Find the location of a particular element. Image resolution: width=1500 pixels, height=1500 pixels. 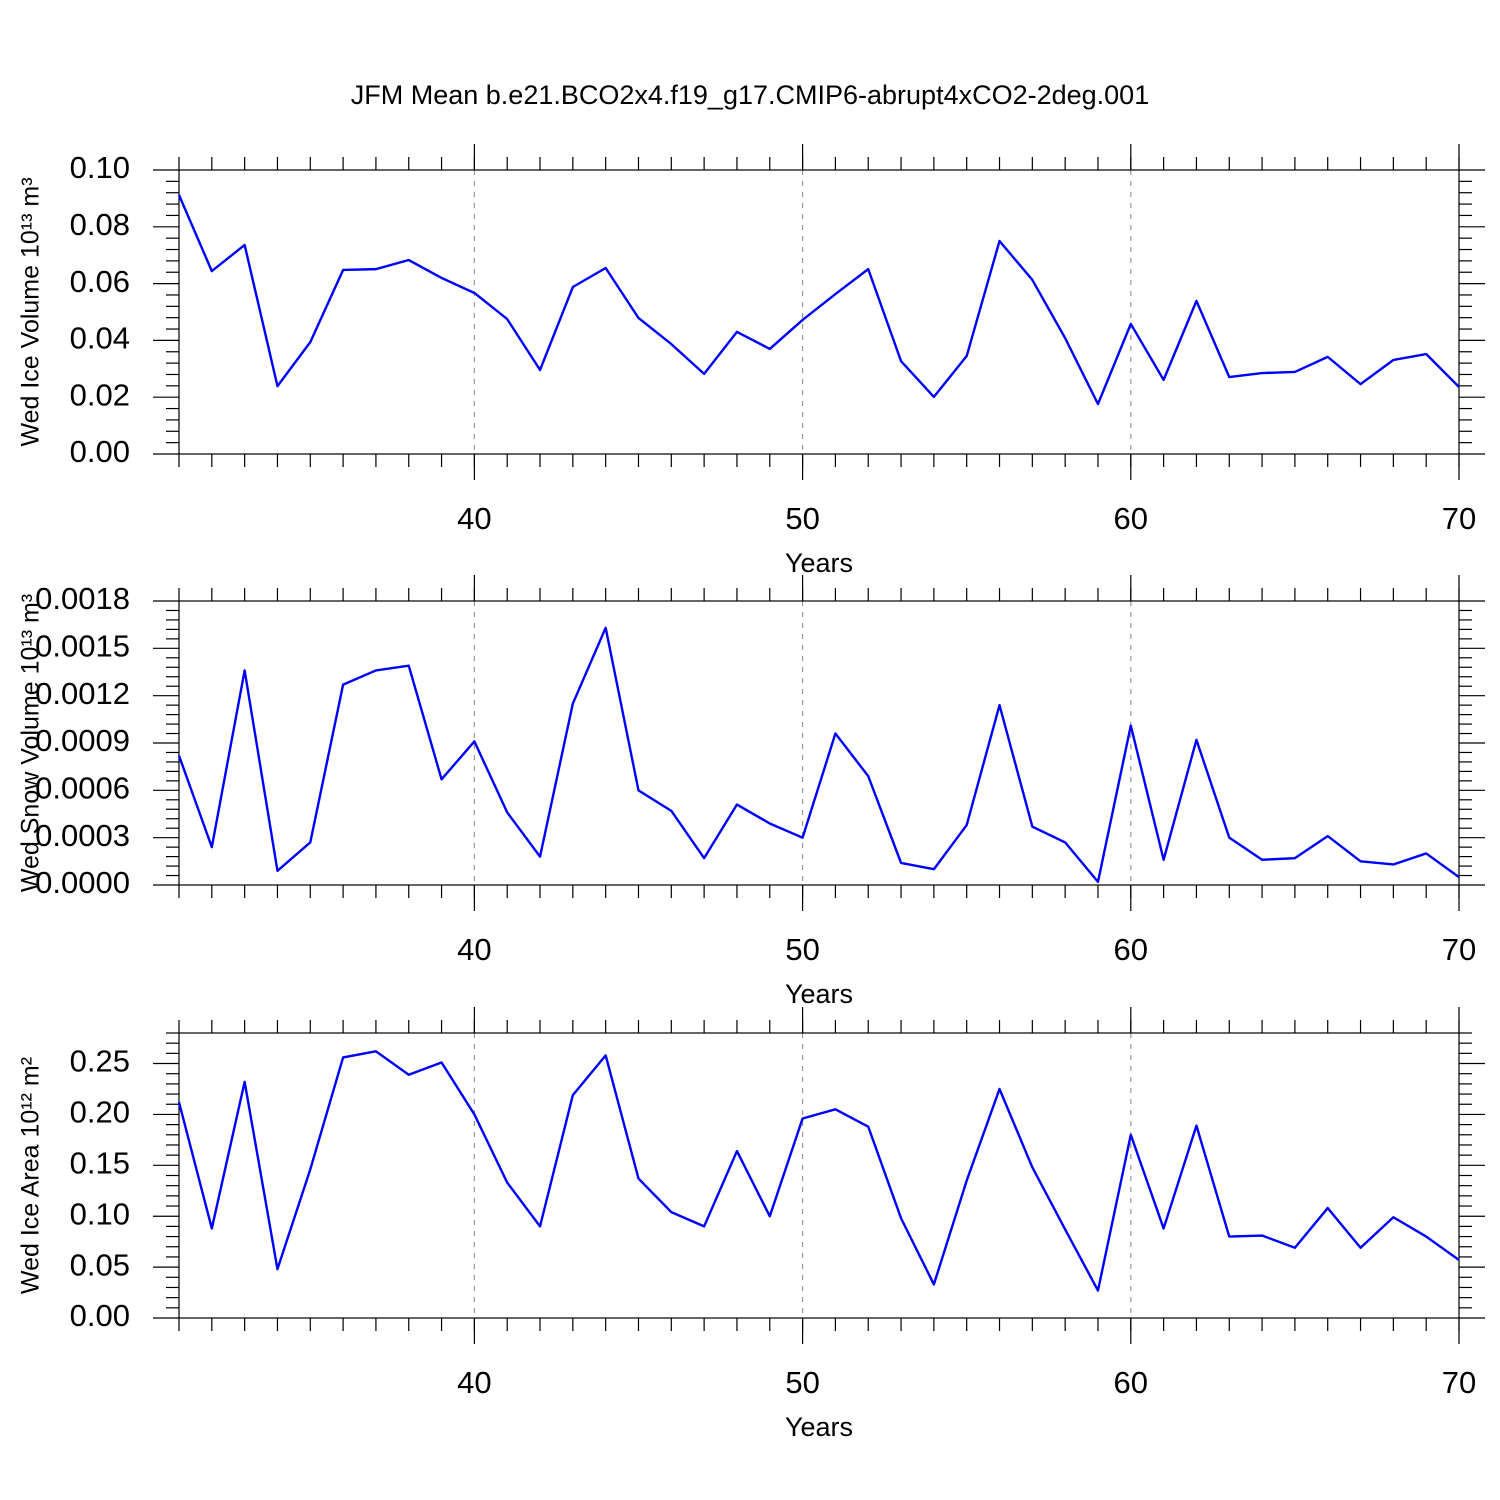

y-tick-label: 0.0012 is located at coordinates (82, 693).